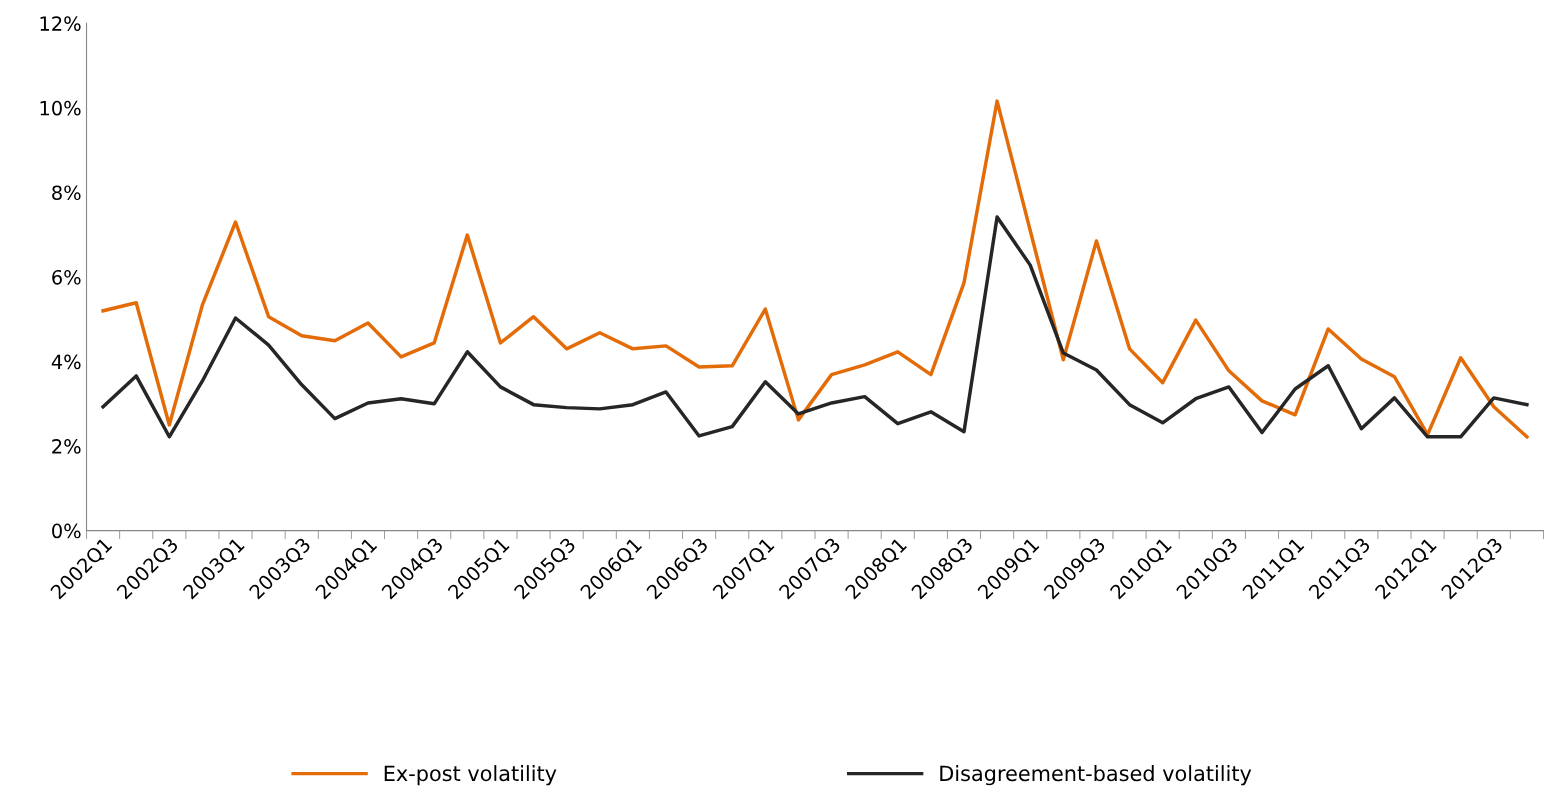 The height and width of the screenshot is (804, 1545). What do you see at coordinates (1096, 775) in the screenshot?
I see `legend-label: Disagreement-based volatility` at bounding box center [1096, 775].